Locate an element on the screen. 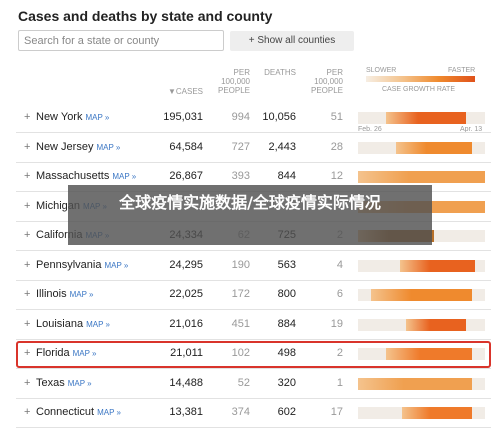 This screenshot has width=500, height=433. table-cell: 451 is located at coordinates (240, 323).